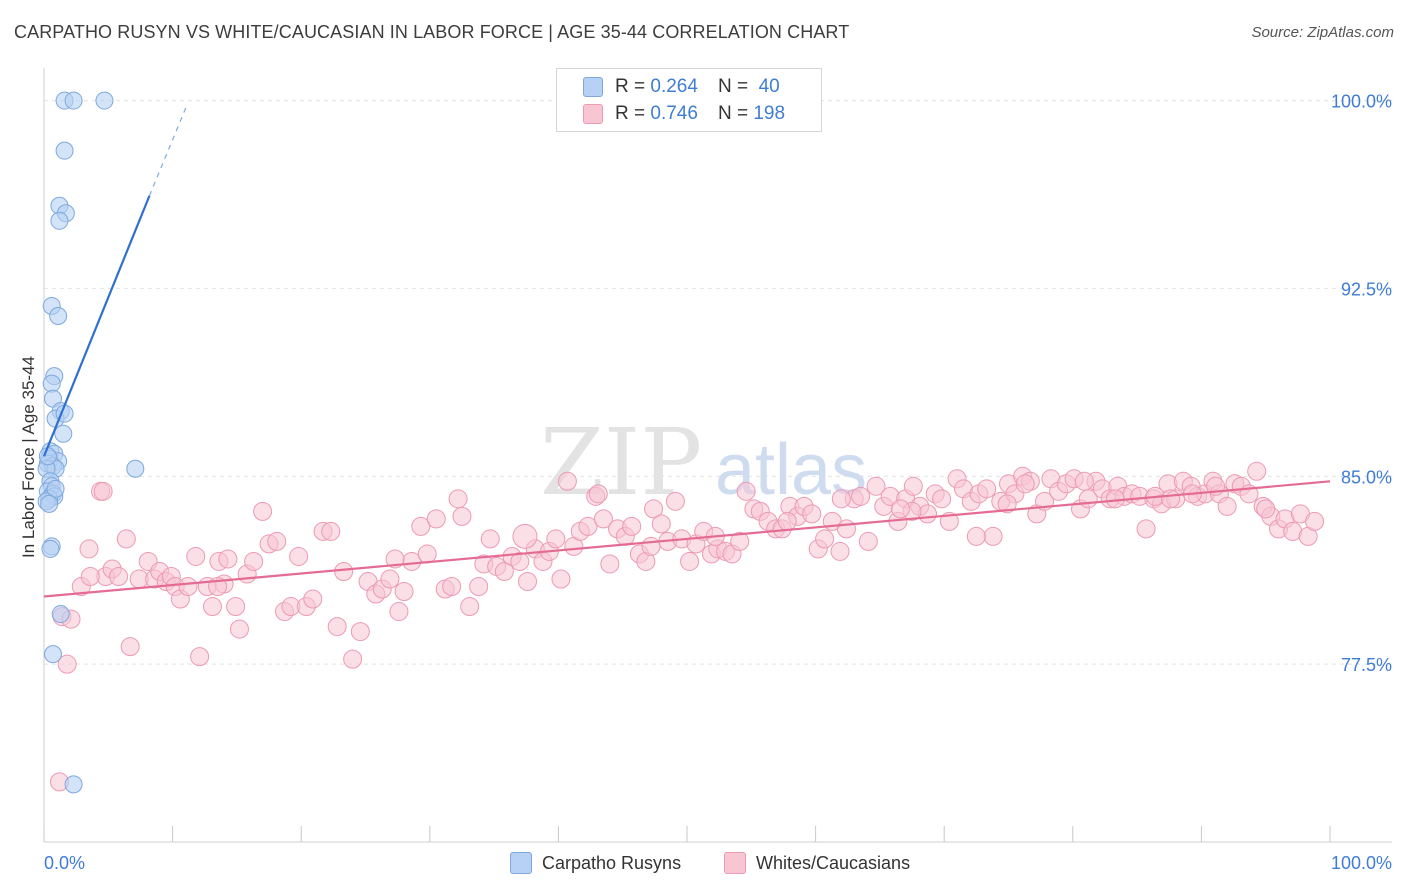 This screenshot has height=892, width=1406. I want to click on y-axis-label: In Labor Force | Age 35-44, so click(28, 457).